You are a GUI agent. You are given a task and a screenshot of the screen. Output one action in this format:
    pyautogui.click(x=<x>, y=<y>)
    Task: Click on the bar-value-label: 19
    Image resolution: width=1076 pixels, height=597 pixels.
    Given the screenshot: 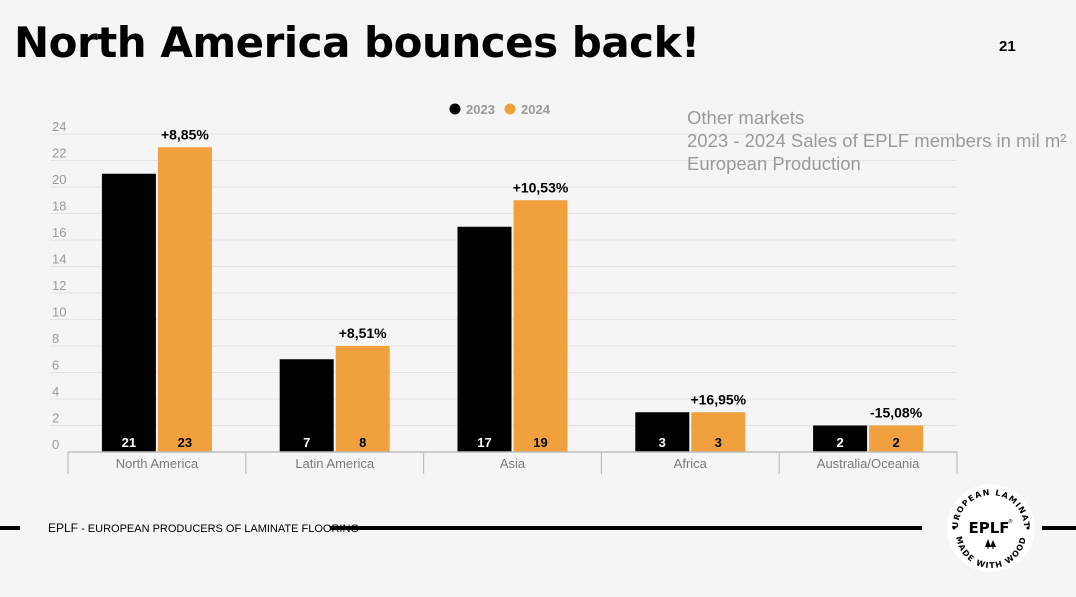 What is the action you would take?
    pyautogui.click(x=540, y=442)
    